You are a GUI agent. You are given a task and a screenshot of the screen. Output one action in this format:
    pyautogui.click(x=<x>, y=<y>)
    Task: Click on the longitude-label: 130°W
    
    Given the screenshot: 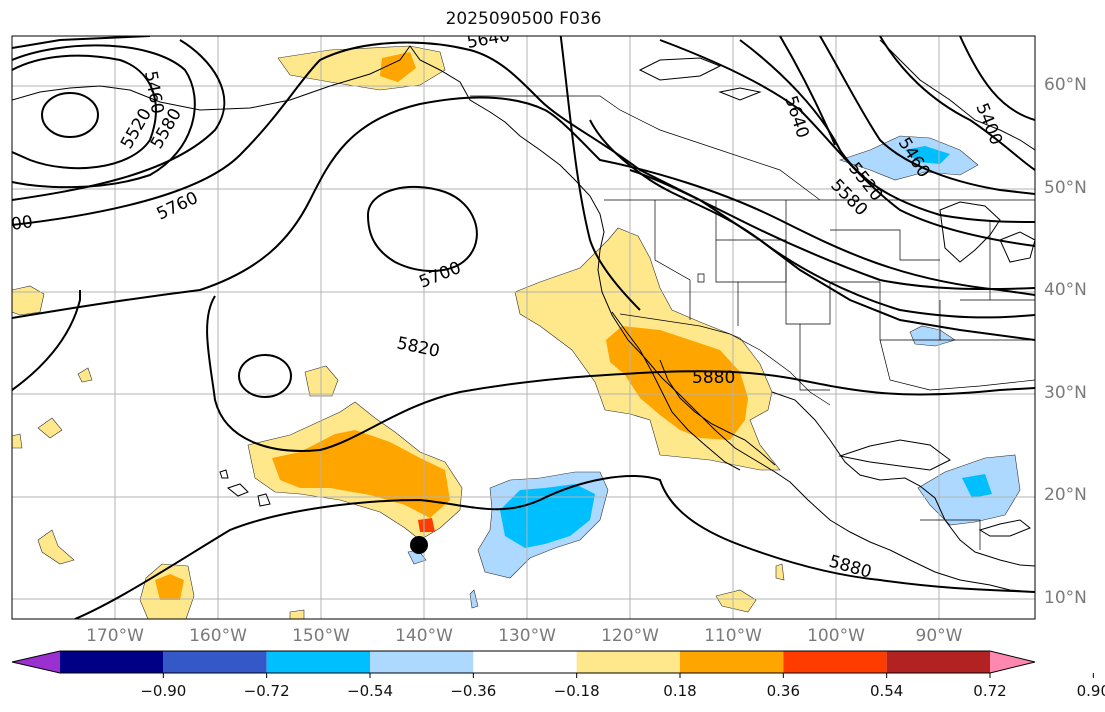 What is the action you would take?
    pyautogui.click(x=527, y=636)
    